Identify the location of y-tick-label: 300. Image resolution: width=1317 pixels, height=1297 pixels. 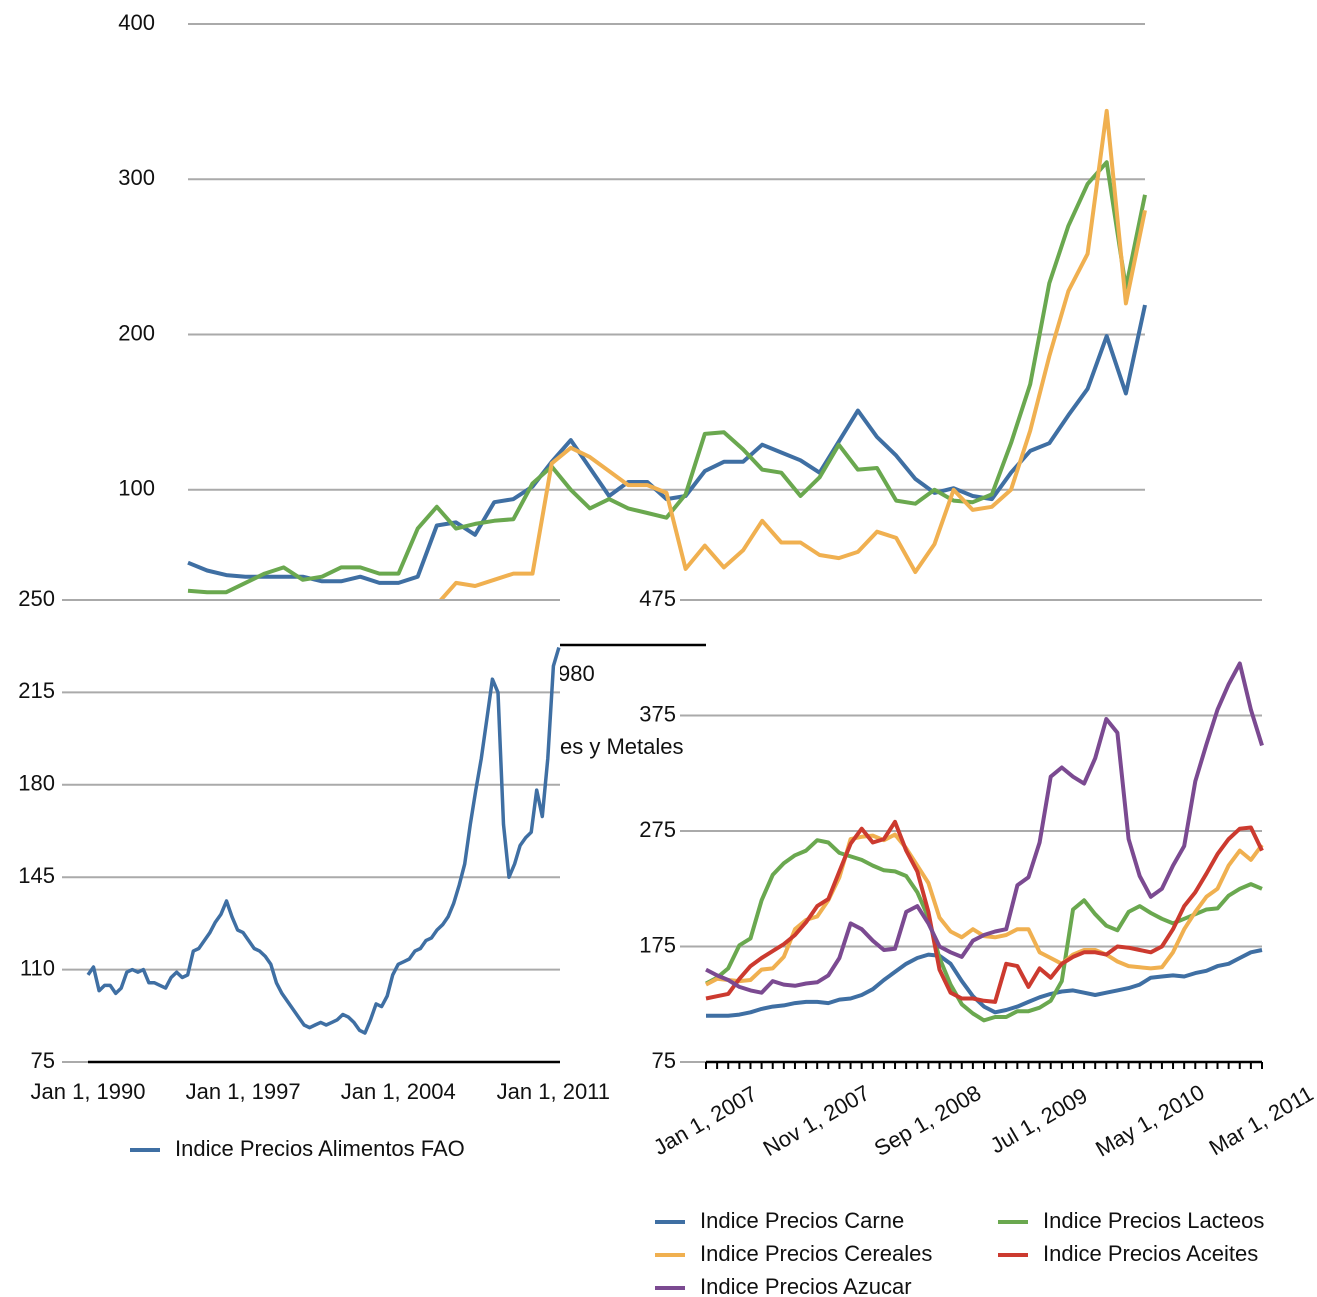
(136, 177).